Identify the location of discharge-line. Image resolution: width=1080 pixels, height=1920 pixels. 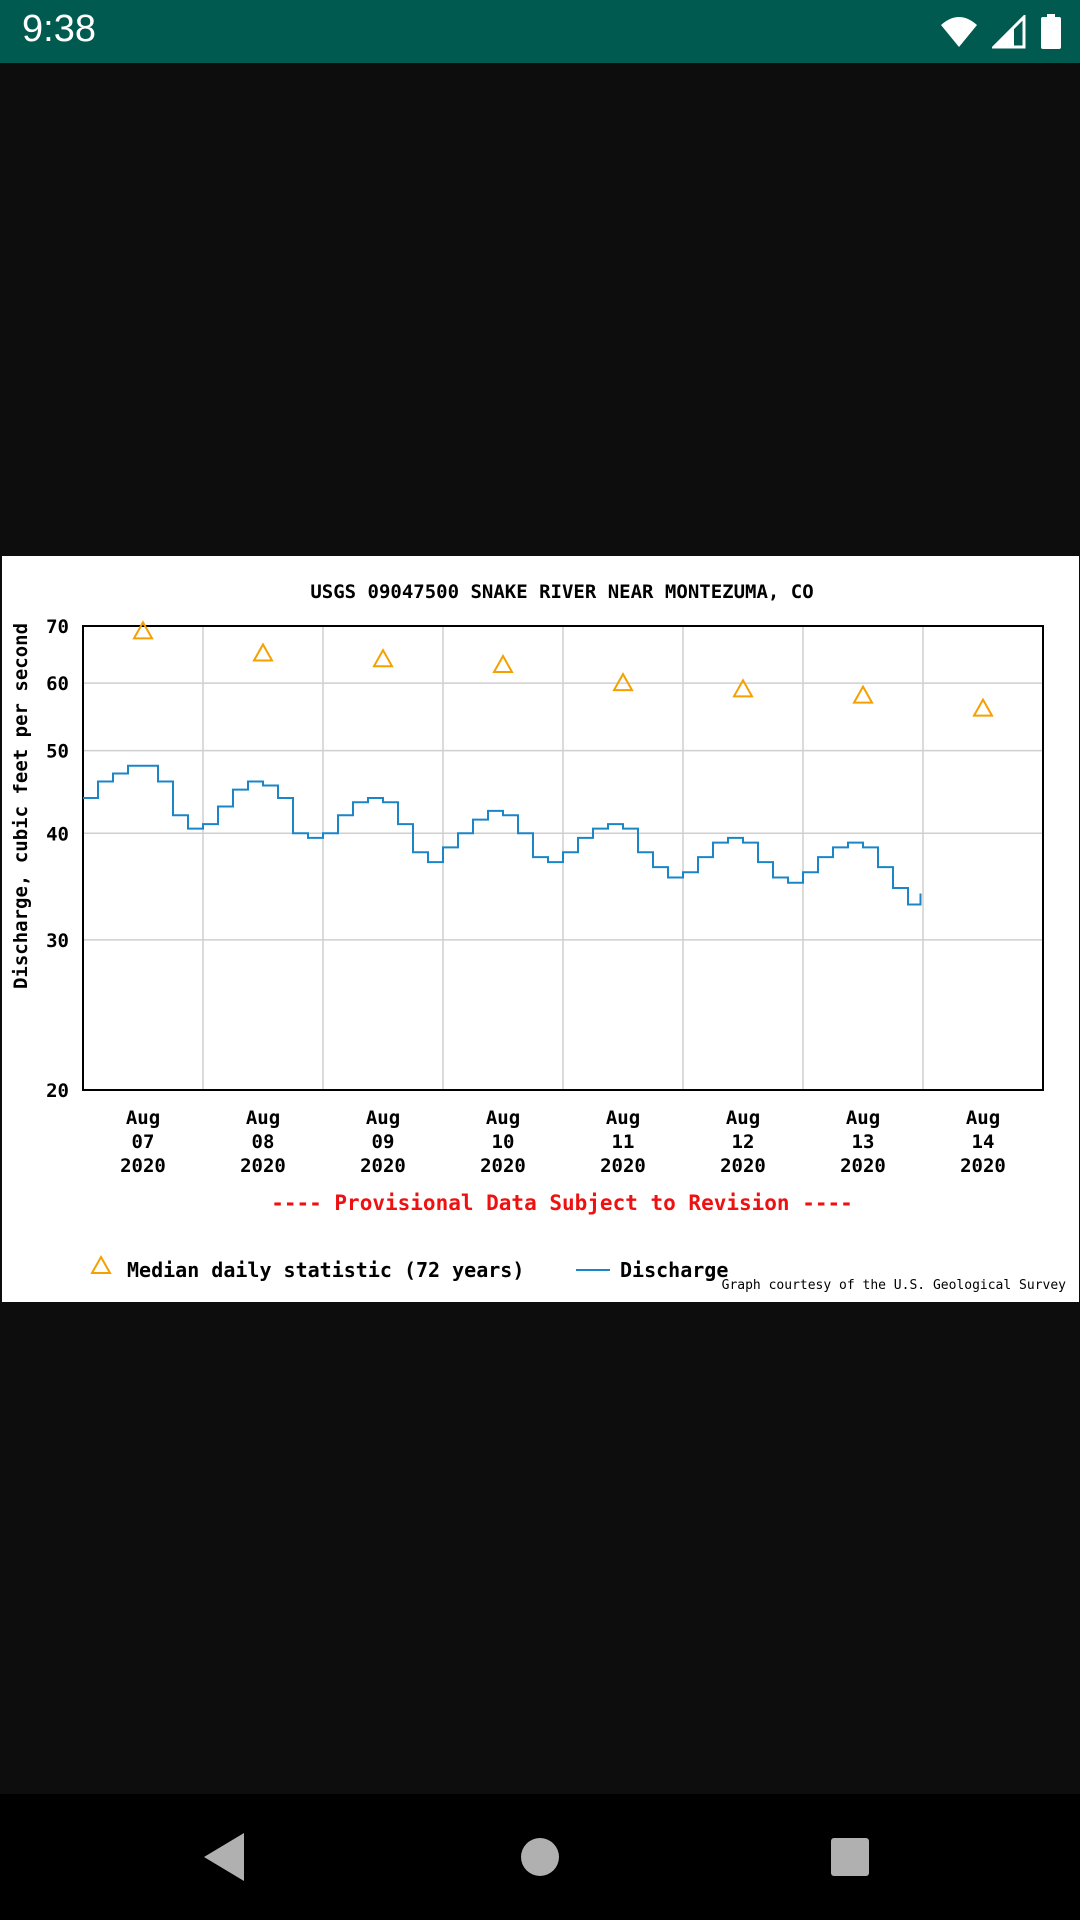
(502, 835).